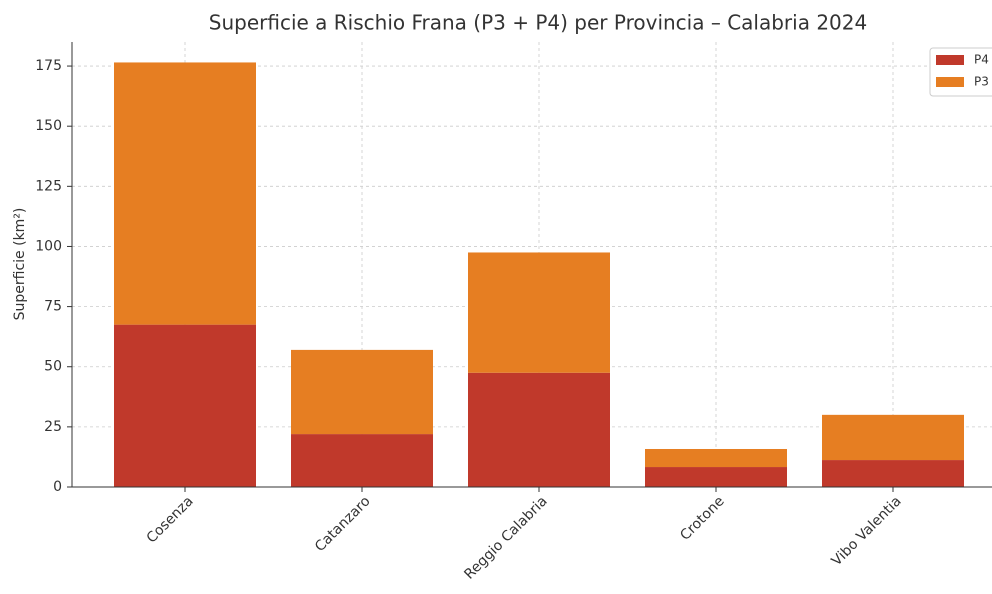 This screenshot has height=594, width=992. Describe the element at coordinates (53, 307) in the screenshot. I see `y-tick-label: 75` at that location.